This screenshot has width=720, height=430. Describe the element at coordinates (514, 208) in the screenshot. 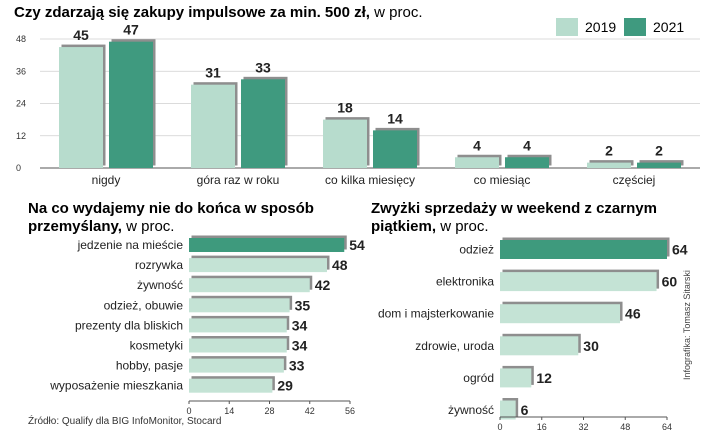

I see `chart3-title-line1: Zwyżki sprzedaży w weekend z czarnym` at that location.